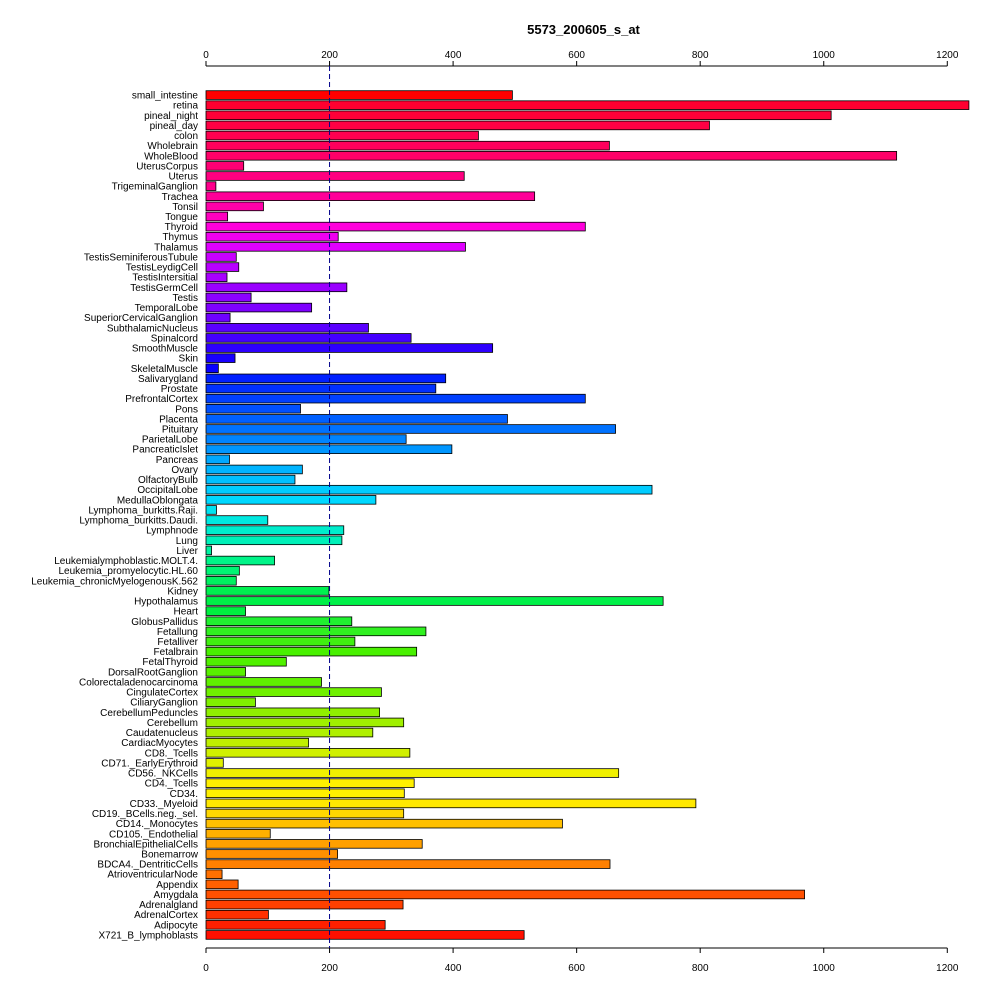 This screenshot has height=1000, width=1000. What do you see at coordinates (287, 328) in the screenshot?
I see `bar-SubthalamicNucleus` at bounding box center [287, 328].